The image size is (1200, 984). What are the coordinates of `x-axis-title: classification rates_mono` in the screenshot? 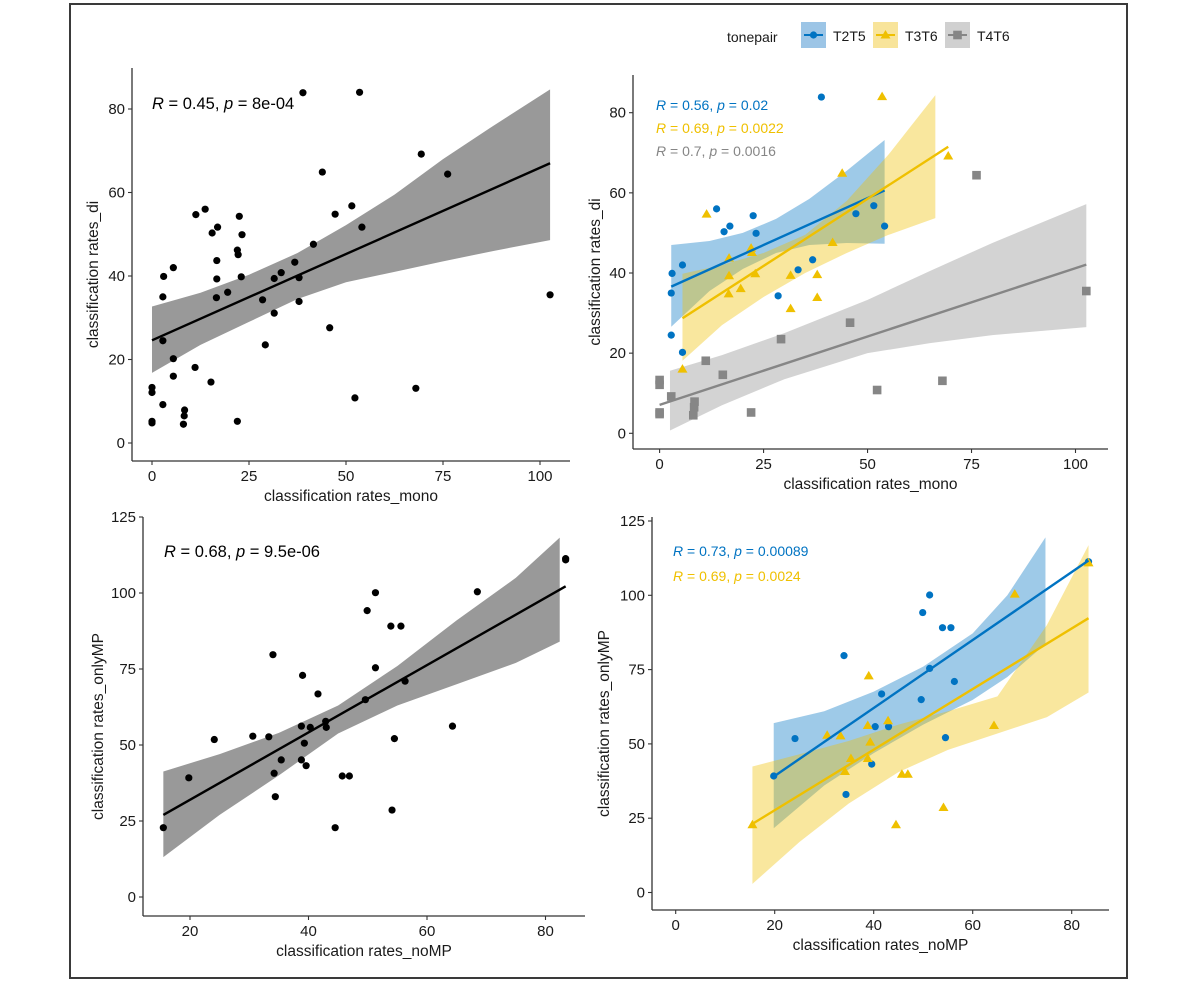 It's located at (870, 484).